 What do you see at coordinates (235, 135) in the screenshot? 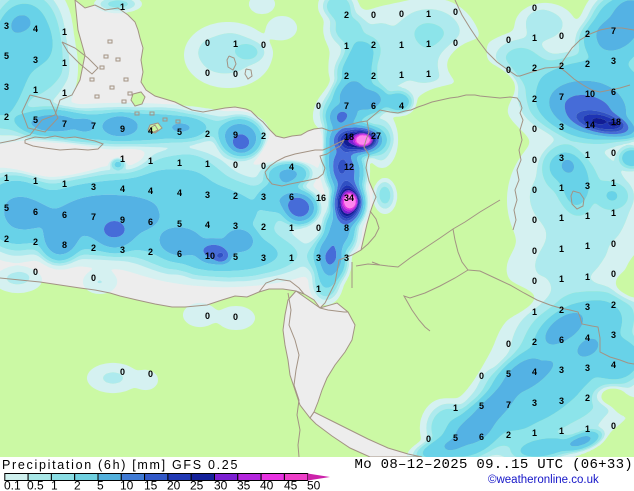
I see `svg-text: 9` at bounding box center [235, 135].